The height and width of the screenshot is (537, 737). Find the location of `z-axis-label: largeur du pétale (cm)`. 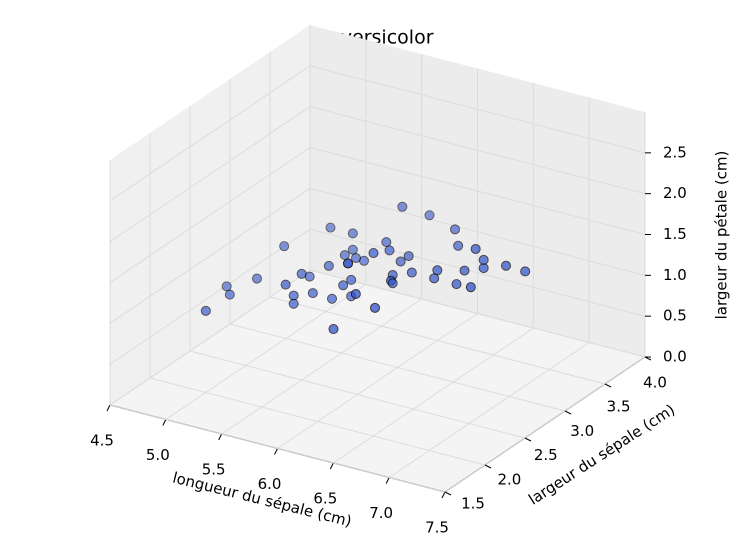

z-axis-label: largeur du pétale (cm) is located at coordinates (722, 235).